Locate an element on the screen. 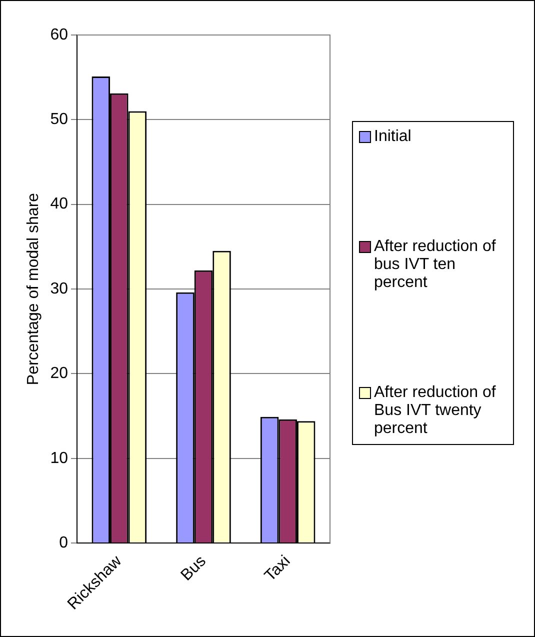 The height and width of the screenshot is (637, 535). y-tick-label: 50 is located at coordinates (59, 119).